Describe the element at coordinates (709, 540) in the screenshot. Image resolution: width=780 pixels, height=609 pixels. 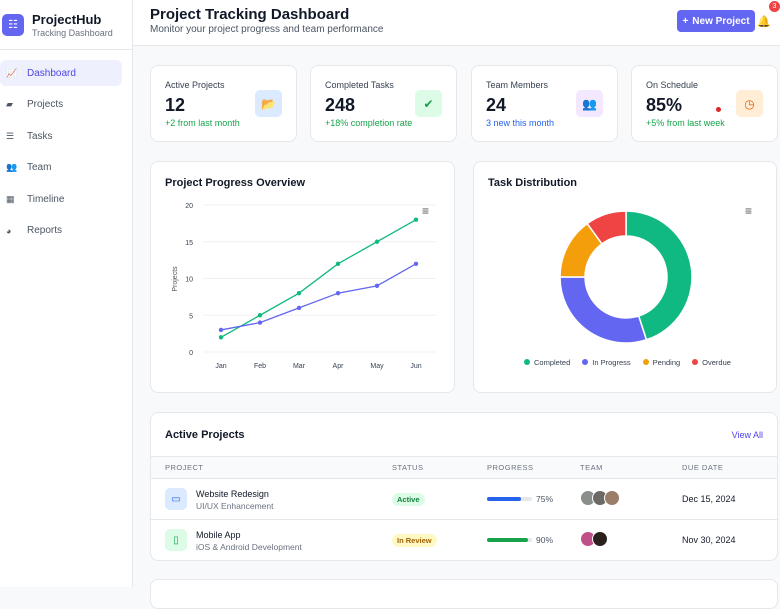
I see `due-date: Nov 30, 2024` at that location.